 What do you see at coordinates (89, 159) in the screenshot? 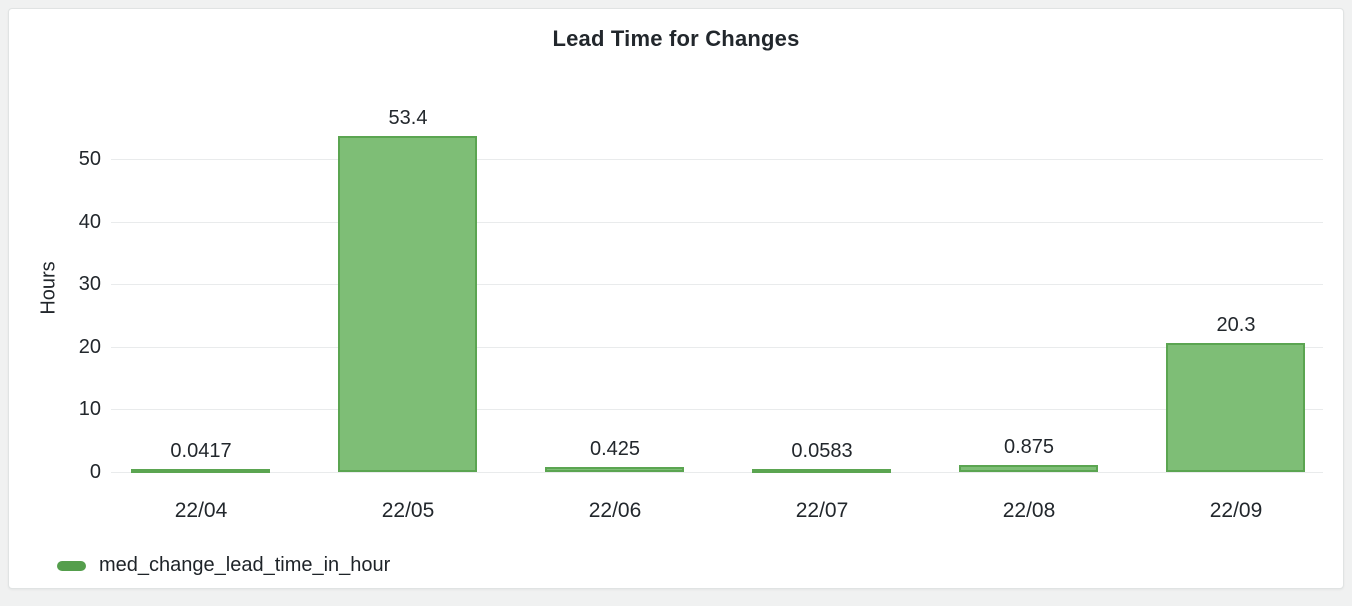
I see `y-axis-tick-label: 50` at bounding box center [89, 159].